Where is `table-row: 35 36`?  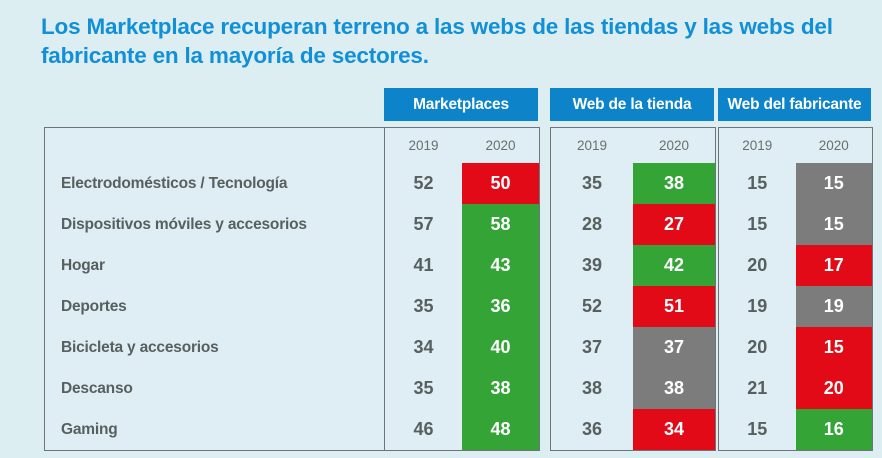
table-row: 35 36 is located at coordinates (462, 306).